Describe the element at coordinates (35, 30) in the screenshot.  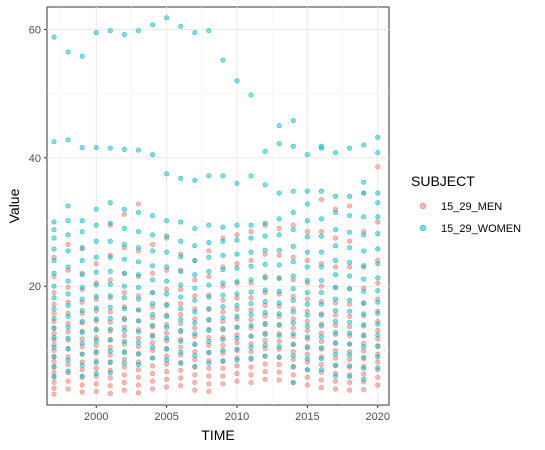
I see `y-tick-label: 60` at that location.